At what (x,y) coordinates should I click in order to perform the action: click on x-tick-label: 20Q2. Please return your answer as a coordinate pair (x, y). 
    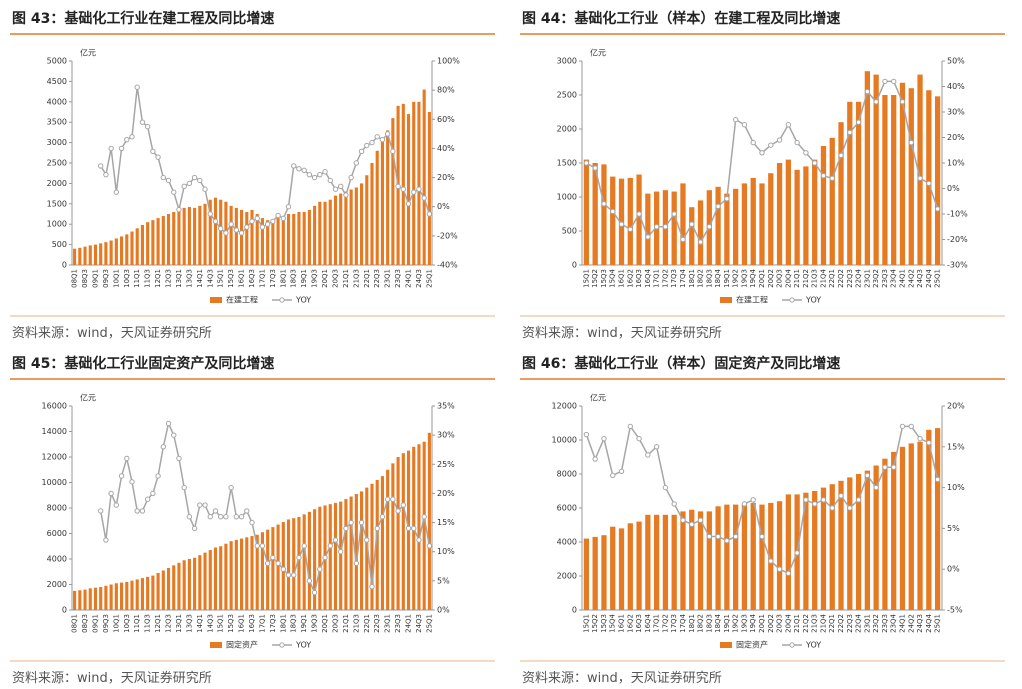
    Looking at the image, I should click on (771, 623).